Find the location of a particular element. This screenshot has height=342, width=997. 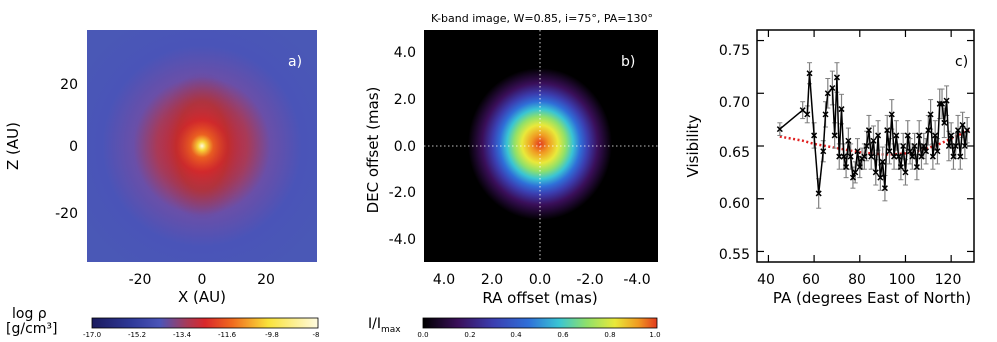

panel-c-x-tick: 60 is located at coordinates (811, 280).